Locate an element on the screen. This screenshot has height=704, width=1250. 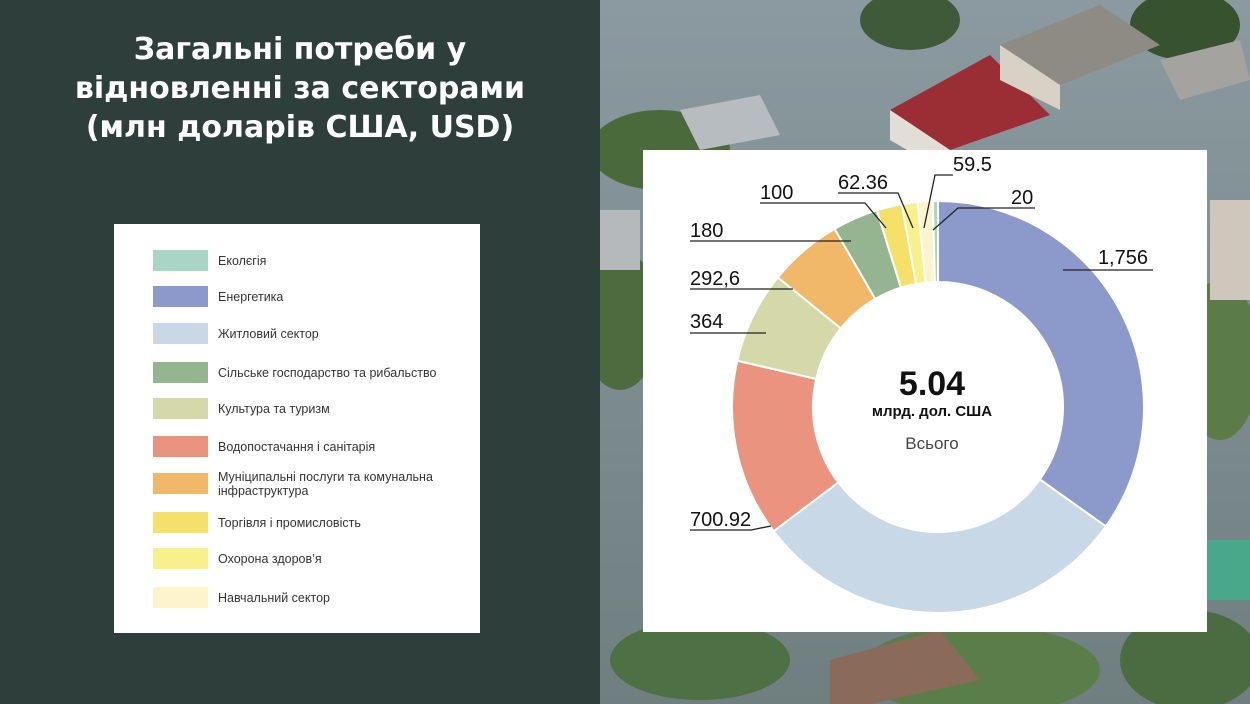
data-label: 292,6 is located at coordinates (715, 279).